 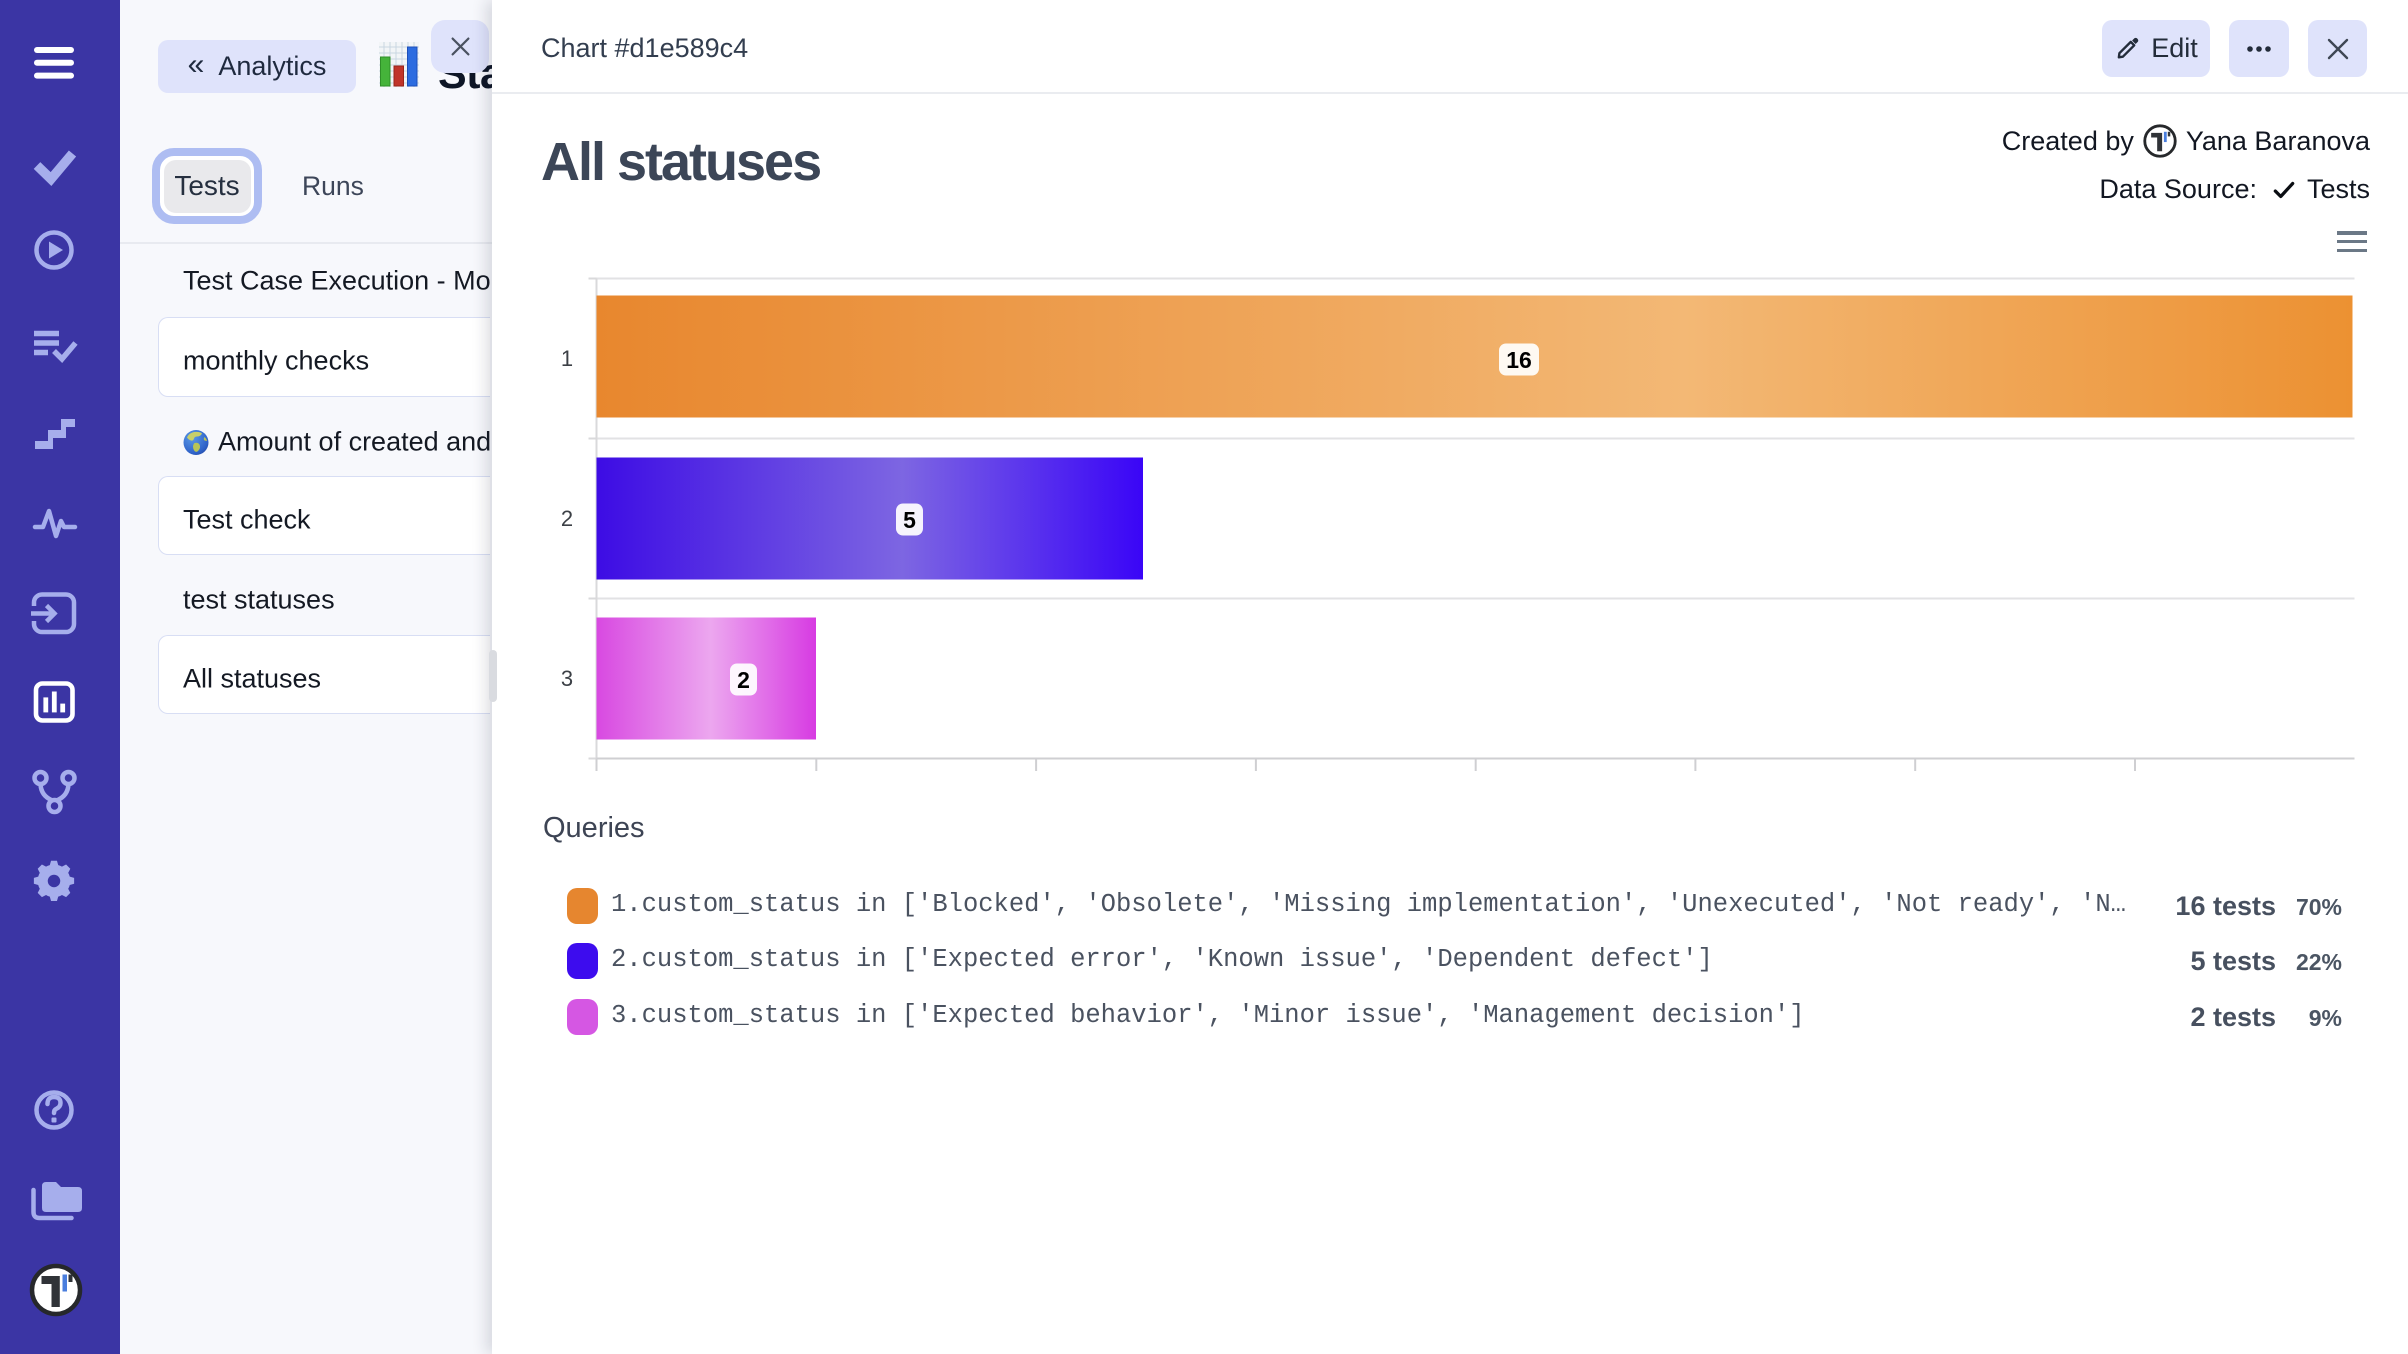 What do you see at coordinates (567, 678) in the screenshot?
I see `svg-text: 3` at bounding box center [567, 678].